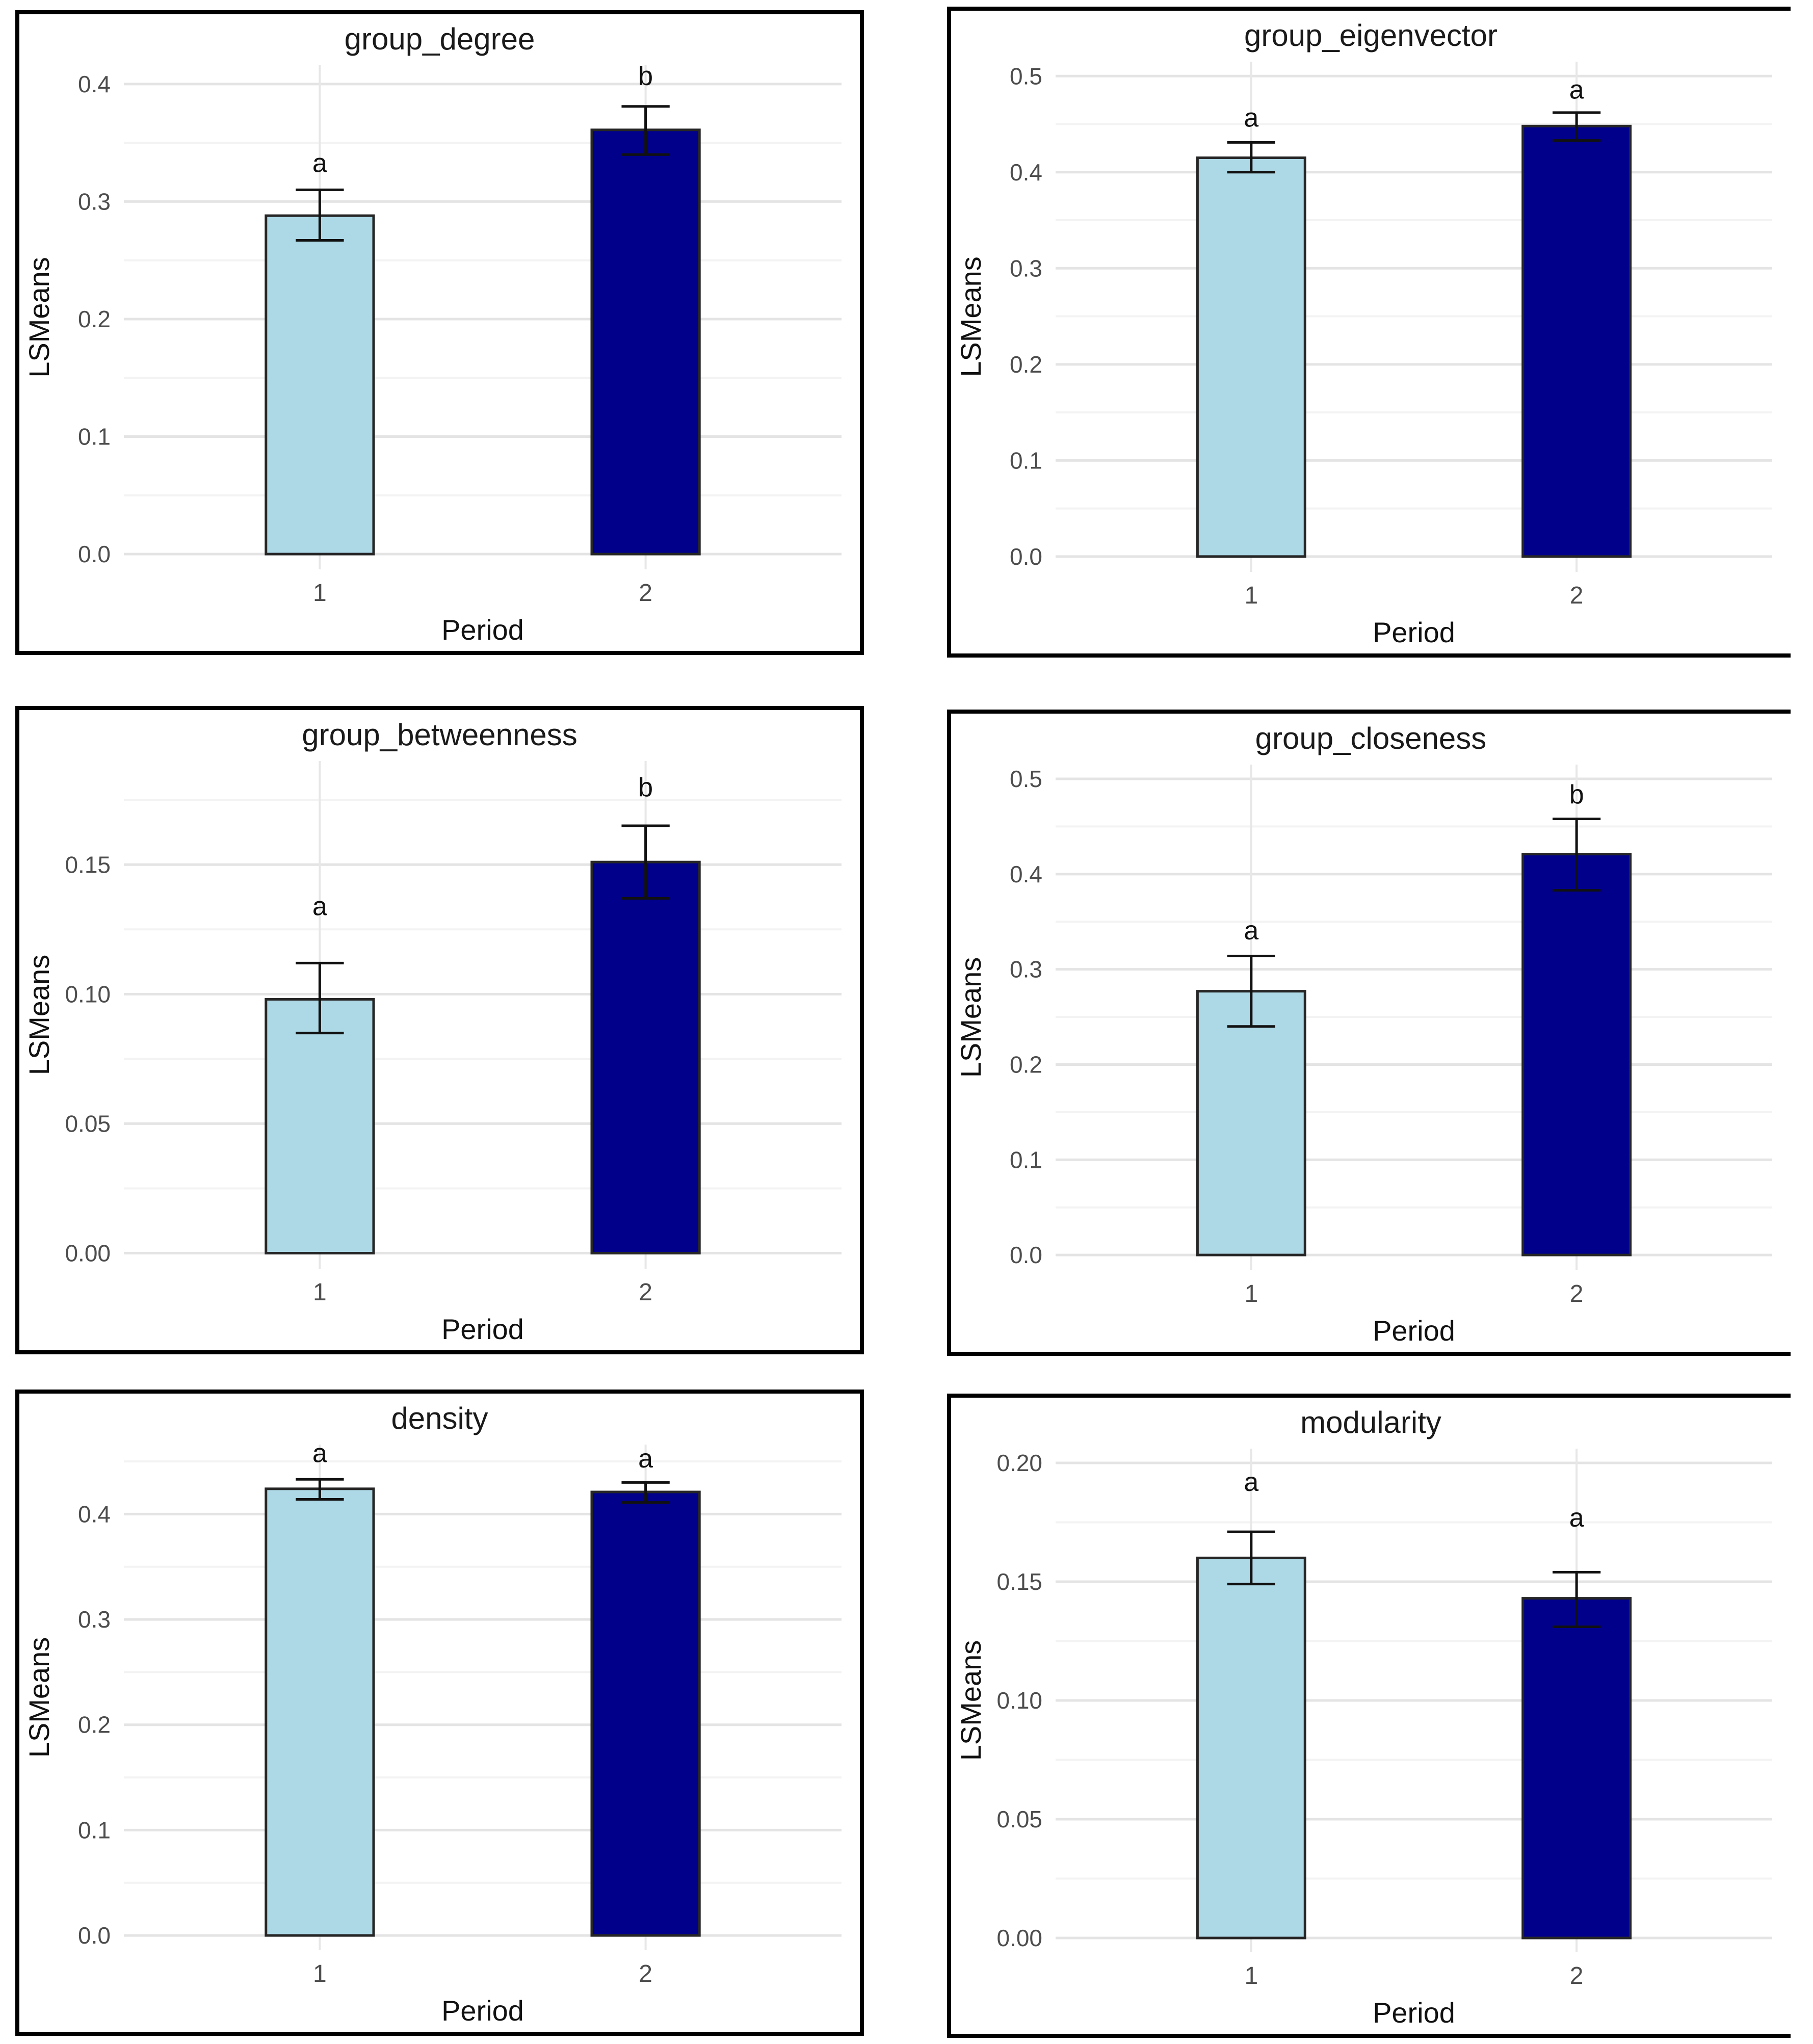 This screenshot has width=1813, height=2044. Describe the element at coordinates (1364, 1056) in the screenshot. I see `chart-canvas-group-closeness: a 1 b 2 0.0 0.1 0.2 0.3 0.4 0.5 Period LSMeans` at that location.